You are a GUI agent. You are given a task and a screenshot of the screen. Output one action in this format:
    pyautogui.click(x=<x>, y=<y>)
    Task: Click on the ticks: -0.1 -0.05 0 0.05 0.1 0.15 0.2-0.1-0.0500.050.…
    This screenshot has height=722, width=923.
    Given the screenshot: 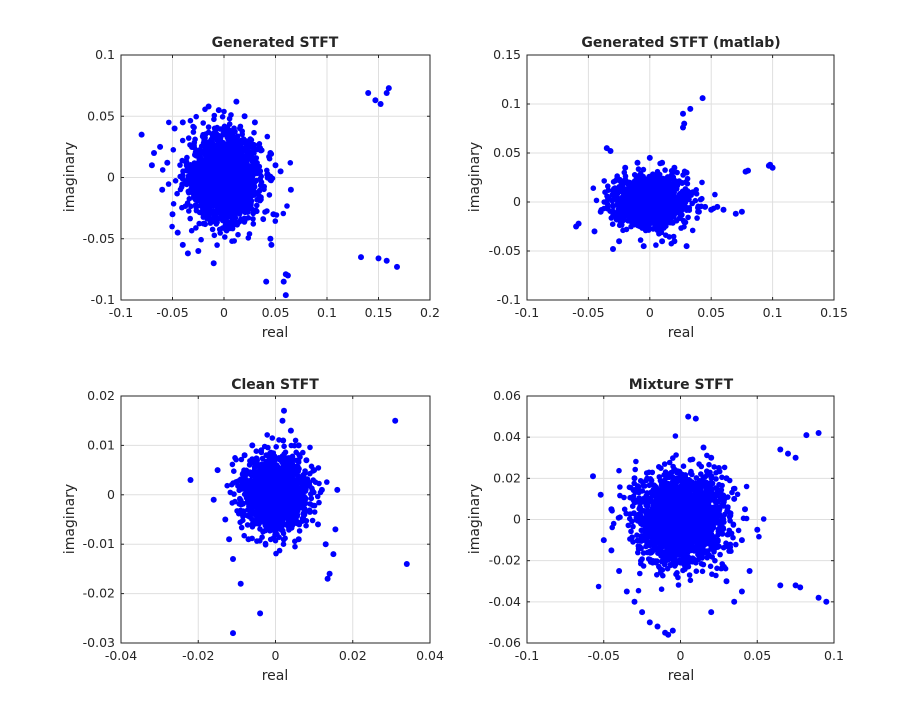 What is the action you would take?
    pyautogui.click(x=261, y=183)
    